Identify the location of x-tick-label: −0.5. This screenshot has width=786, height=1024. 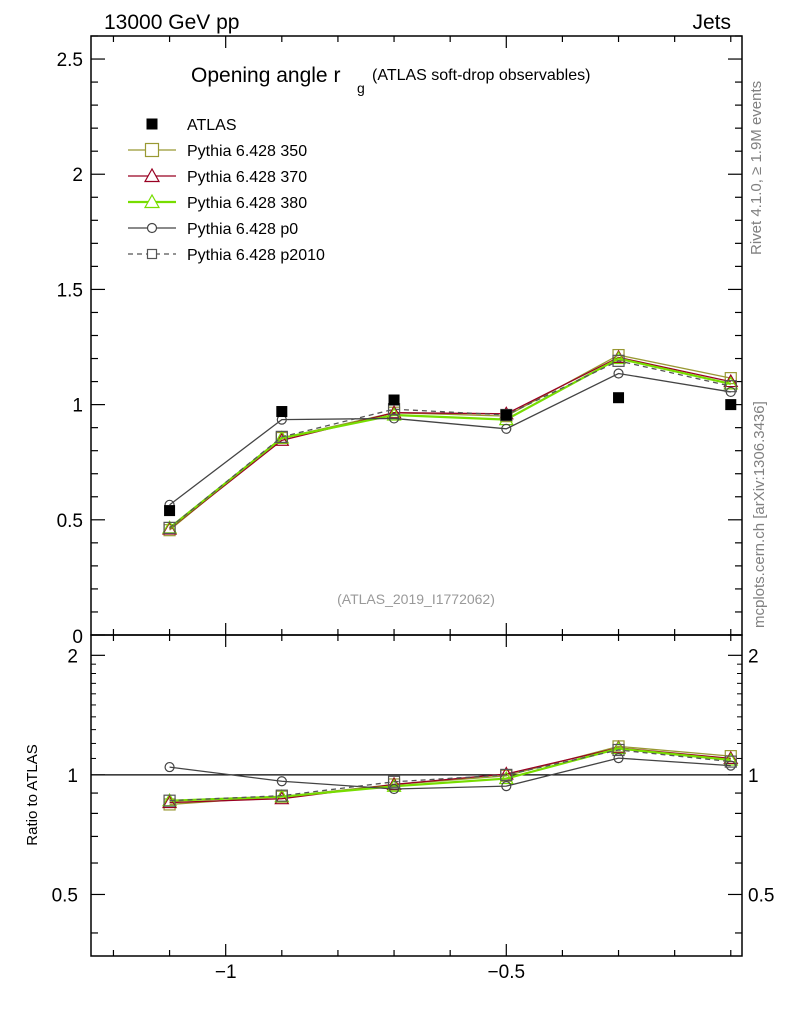
(507, 972).